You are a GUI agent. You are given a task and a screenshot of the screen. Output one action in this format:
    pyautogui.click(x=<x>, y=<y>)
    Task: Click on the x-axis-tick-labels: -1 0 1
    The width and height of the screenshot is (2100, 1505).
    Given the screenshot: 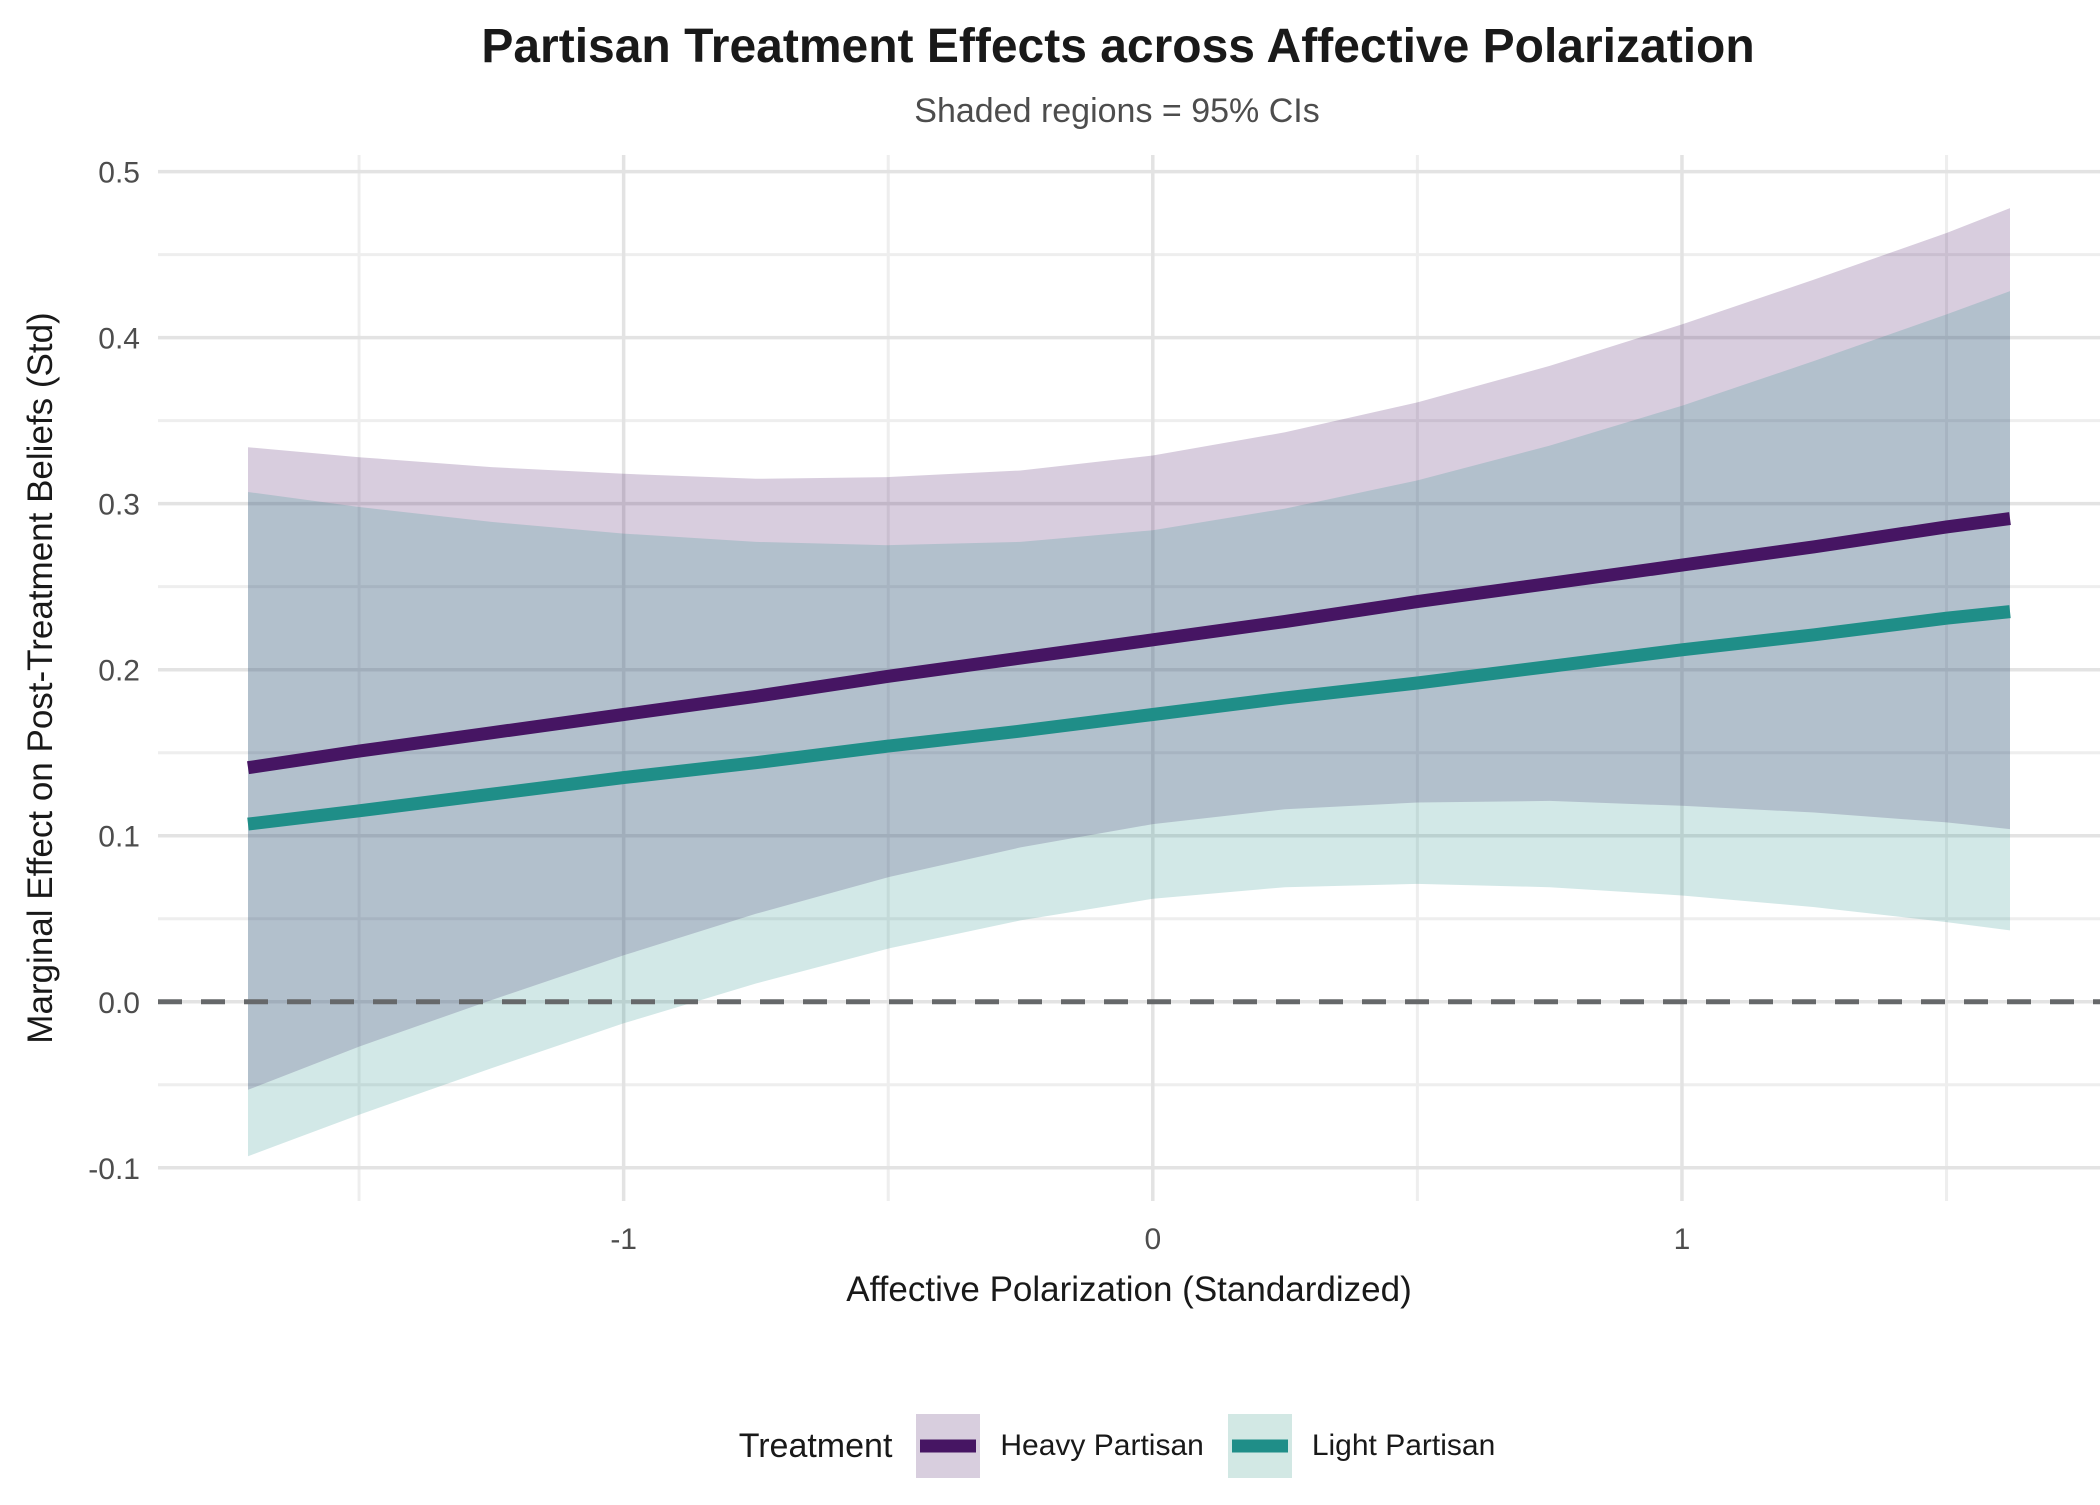 What is the action you would take?
    pyautogui.click(x=1150, y=1239)
    